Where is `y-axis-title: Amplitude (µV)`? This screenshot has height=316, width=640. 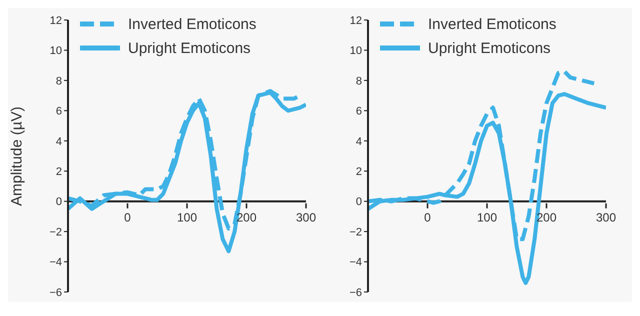 y-axis-title: Amplitude (µV) is located at coordinates (17, 156).